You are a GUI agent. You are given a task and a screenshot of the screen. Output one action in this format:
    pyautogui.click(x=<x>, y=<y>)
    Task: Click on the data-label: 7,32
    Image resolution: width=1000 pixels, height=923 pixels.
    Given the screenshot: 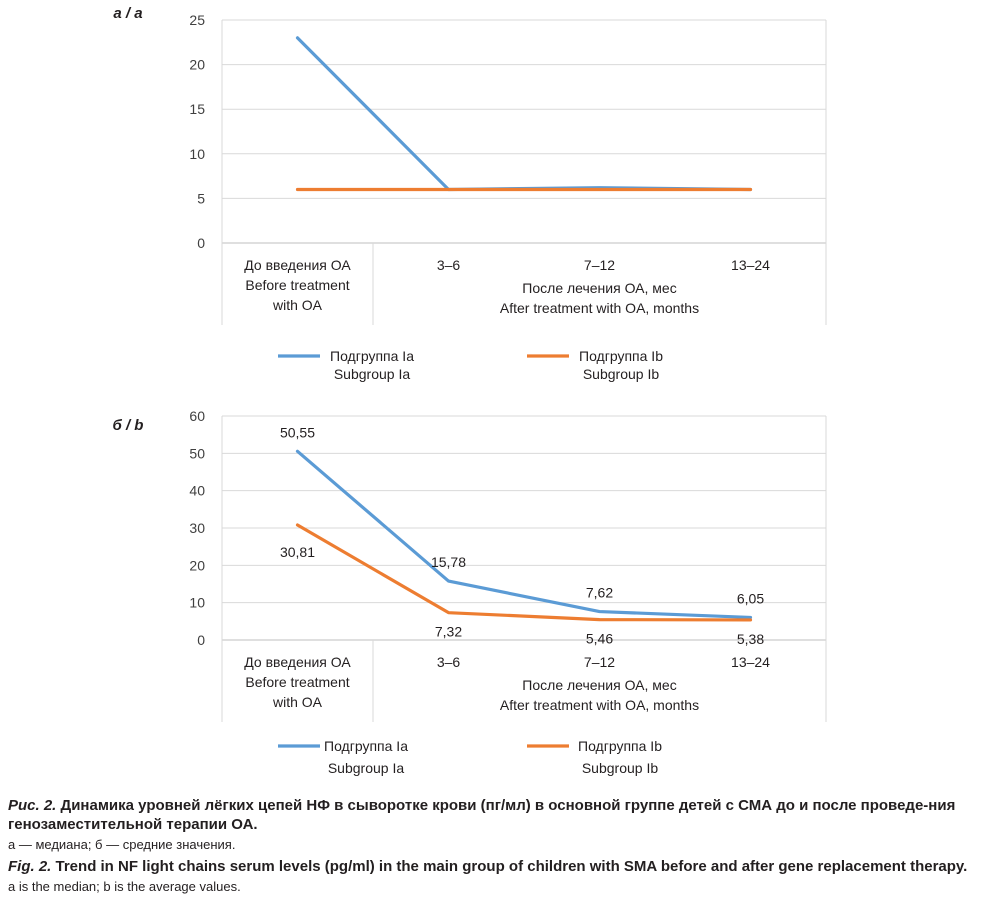 What is the action you would take?
    pyautogui.click(x=448, y=632)
    